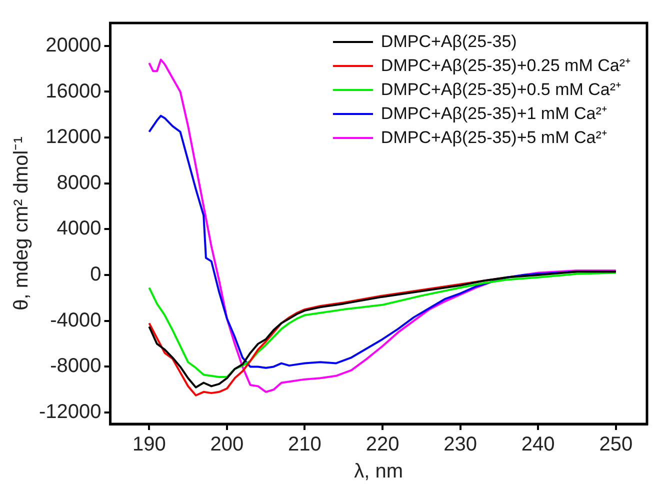  What do you see at coordinates (149, 445) in the screenshot?
I see `x-tick-label: 190` at bounding box center [149, 445].